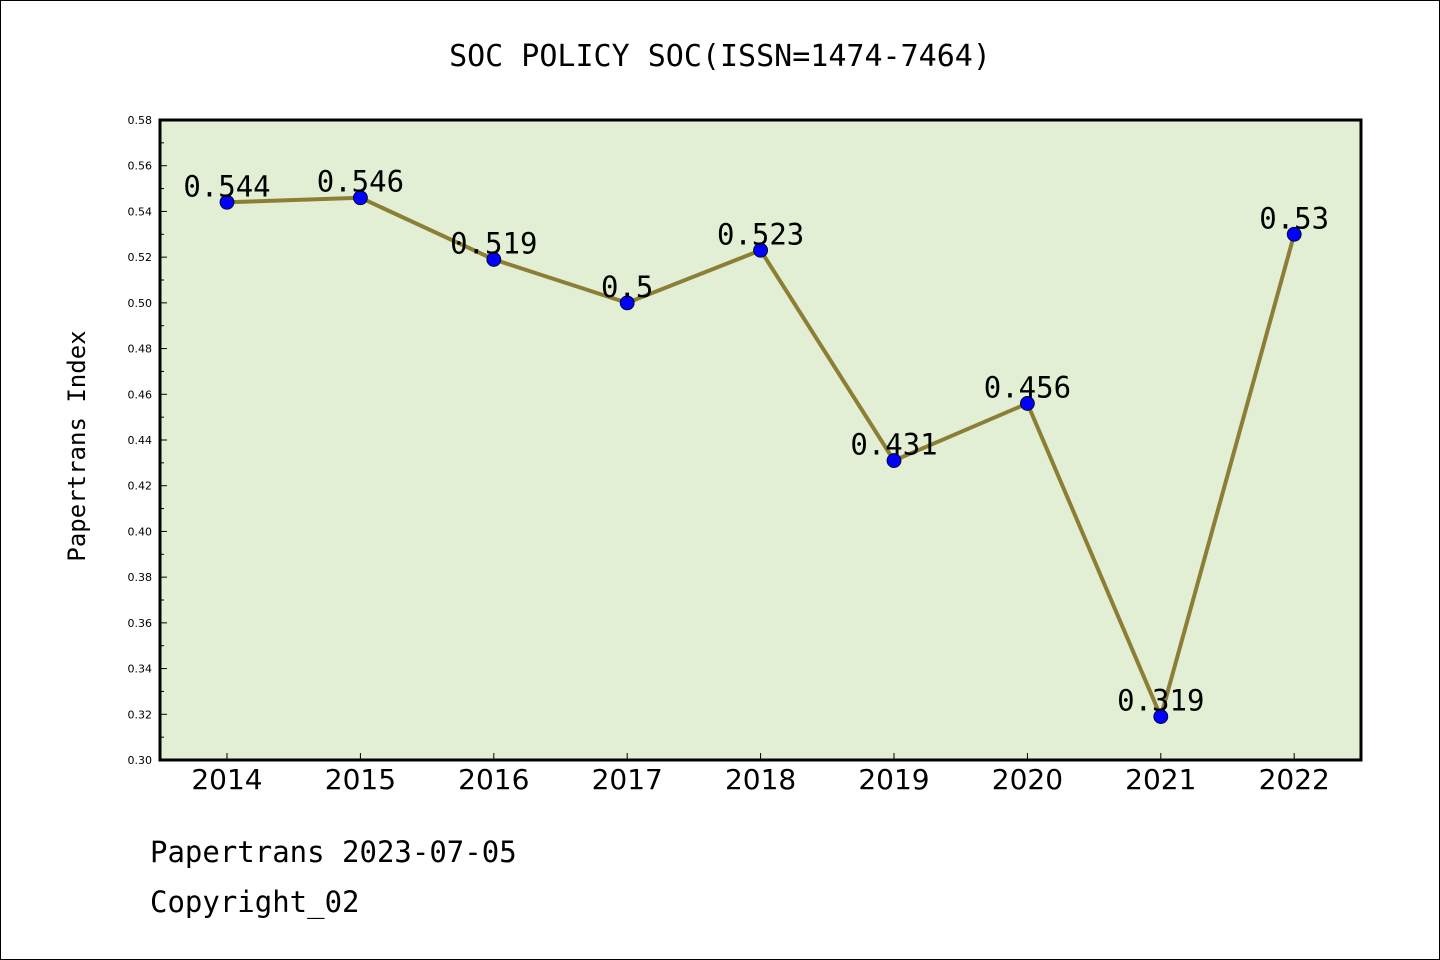 The width and height of the screenshot is (1440, 960). Describe the element at coordinates (140, 211) in the screenshot. I see `y-tick-label: 0.54` at that location.